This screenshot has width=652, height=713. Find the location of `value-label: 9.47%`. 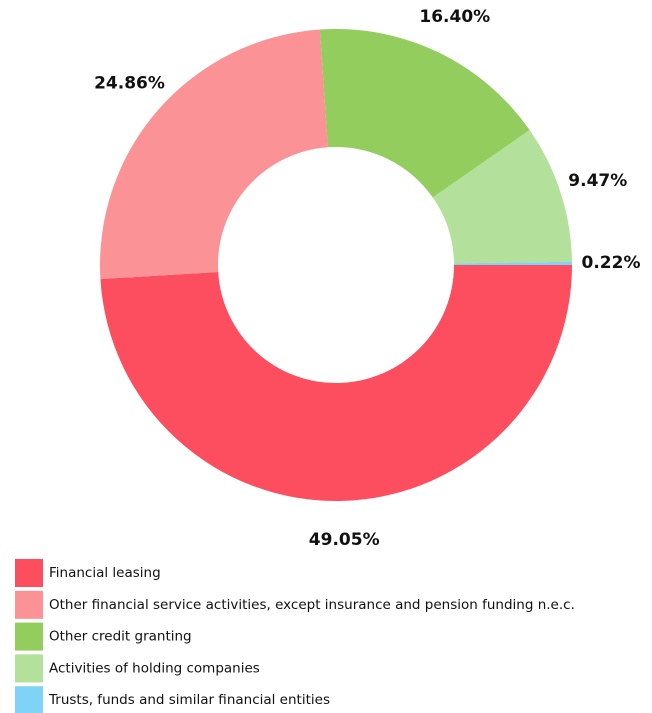

value-label: 9.47% is located at coordinates (597, 181).